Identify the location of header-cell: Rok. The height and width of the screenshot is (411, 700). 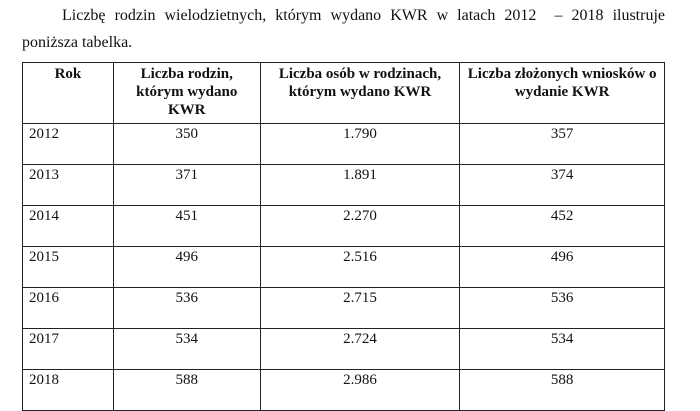
(68, 93).